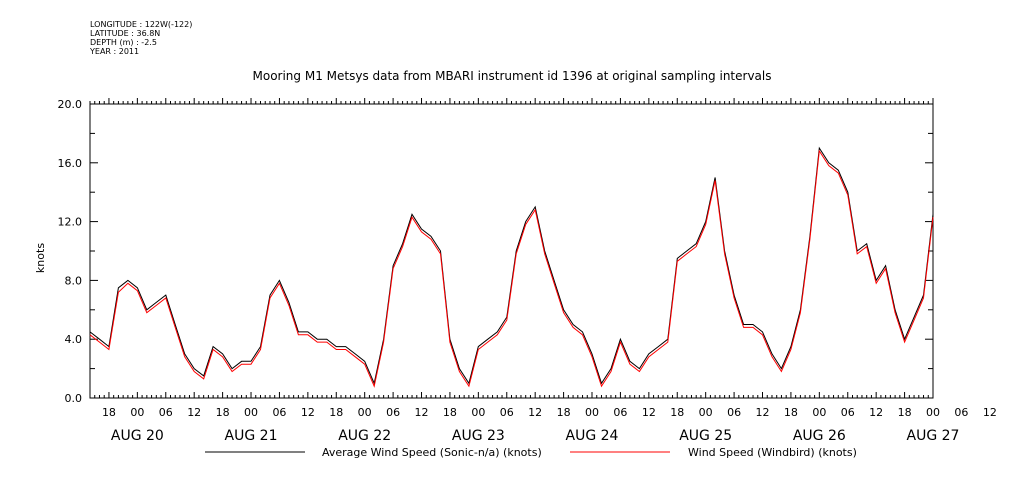  I want to click on date-label: AUG 20, so click(137, 436).